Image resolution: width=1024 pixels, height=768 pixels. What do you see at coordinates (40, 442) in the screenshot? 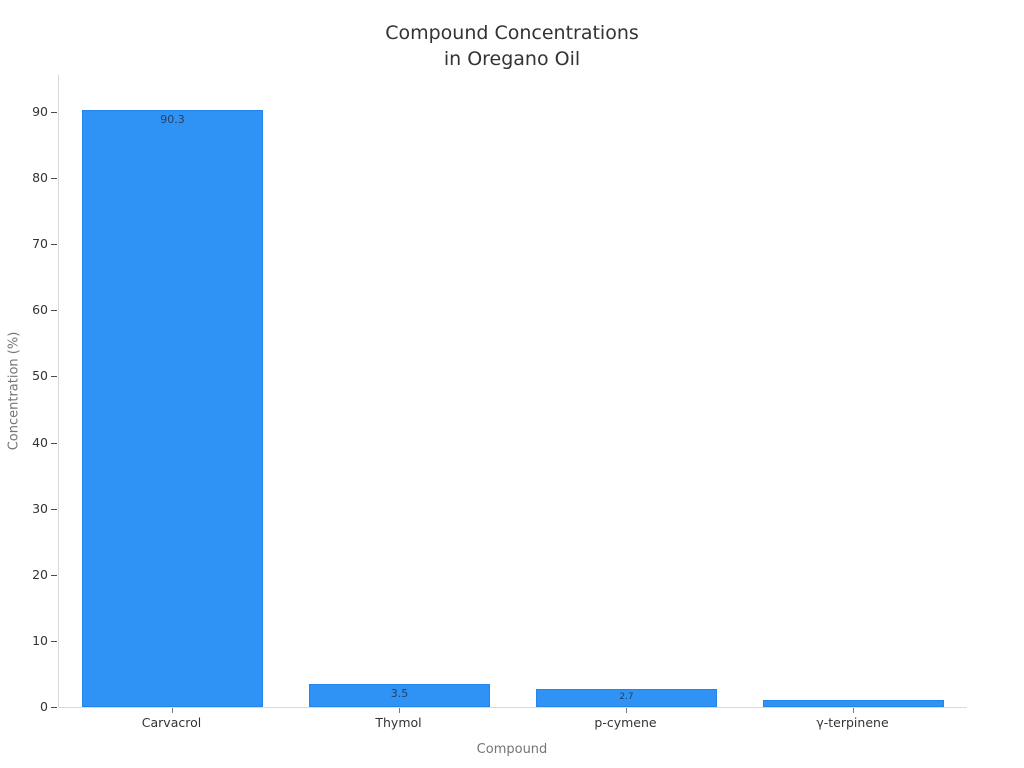
I see `y-tick-label: 40` at bounding box center [40, 442].